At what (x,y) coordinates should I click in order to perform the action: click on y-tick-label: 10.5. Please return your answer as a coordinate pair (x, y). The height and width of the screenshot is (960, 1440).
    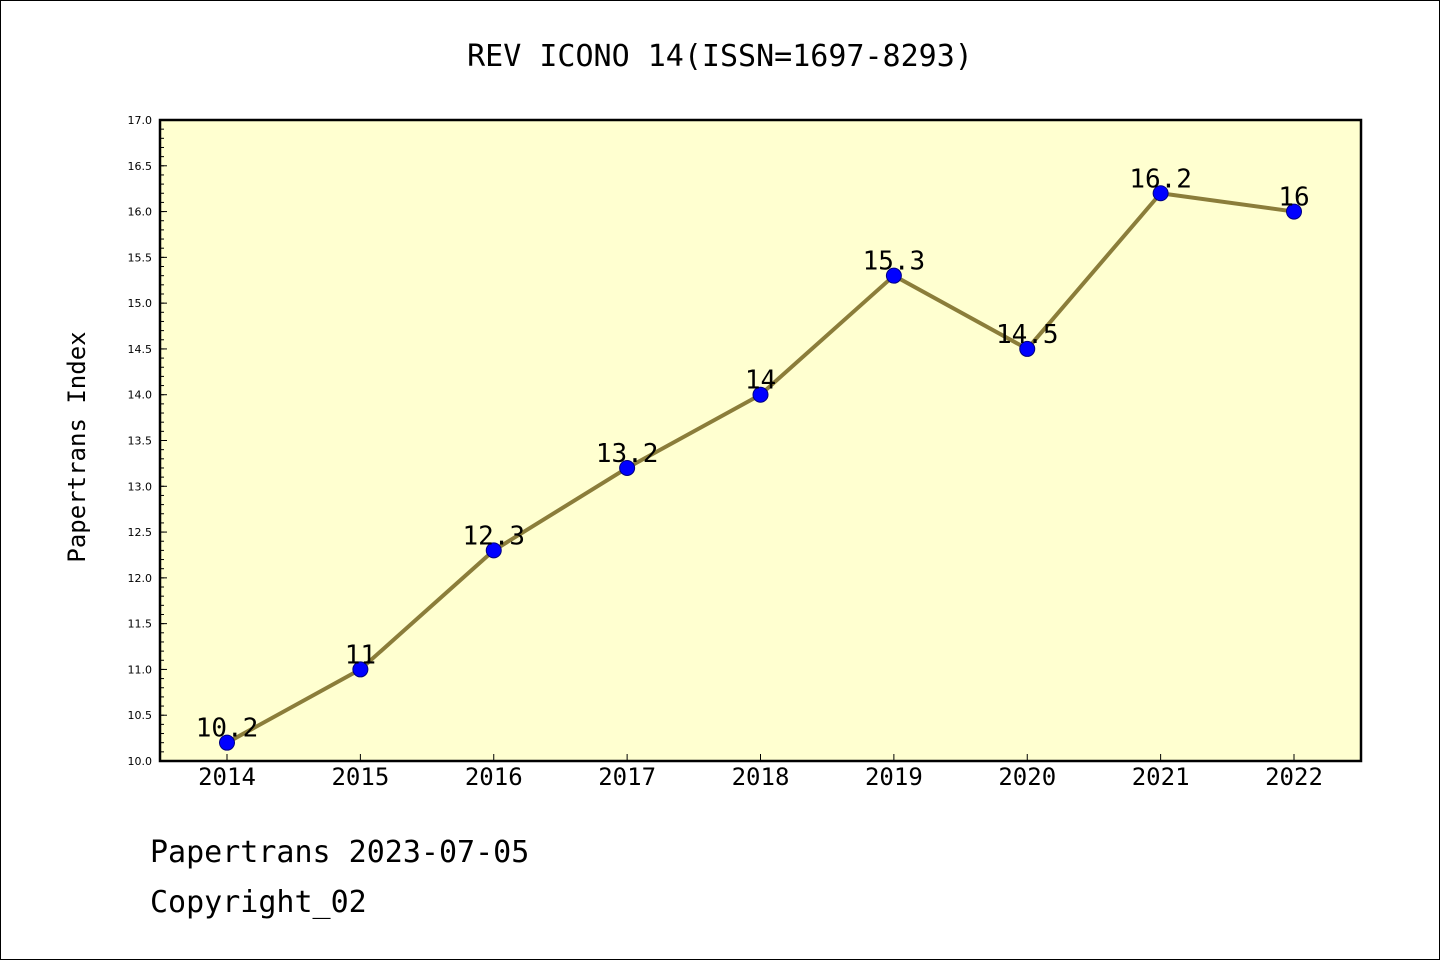
    Looking at the image, I should click on (140, 715).